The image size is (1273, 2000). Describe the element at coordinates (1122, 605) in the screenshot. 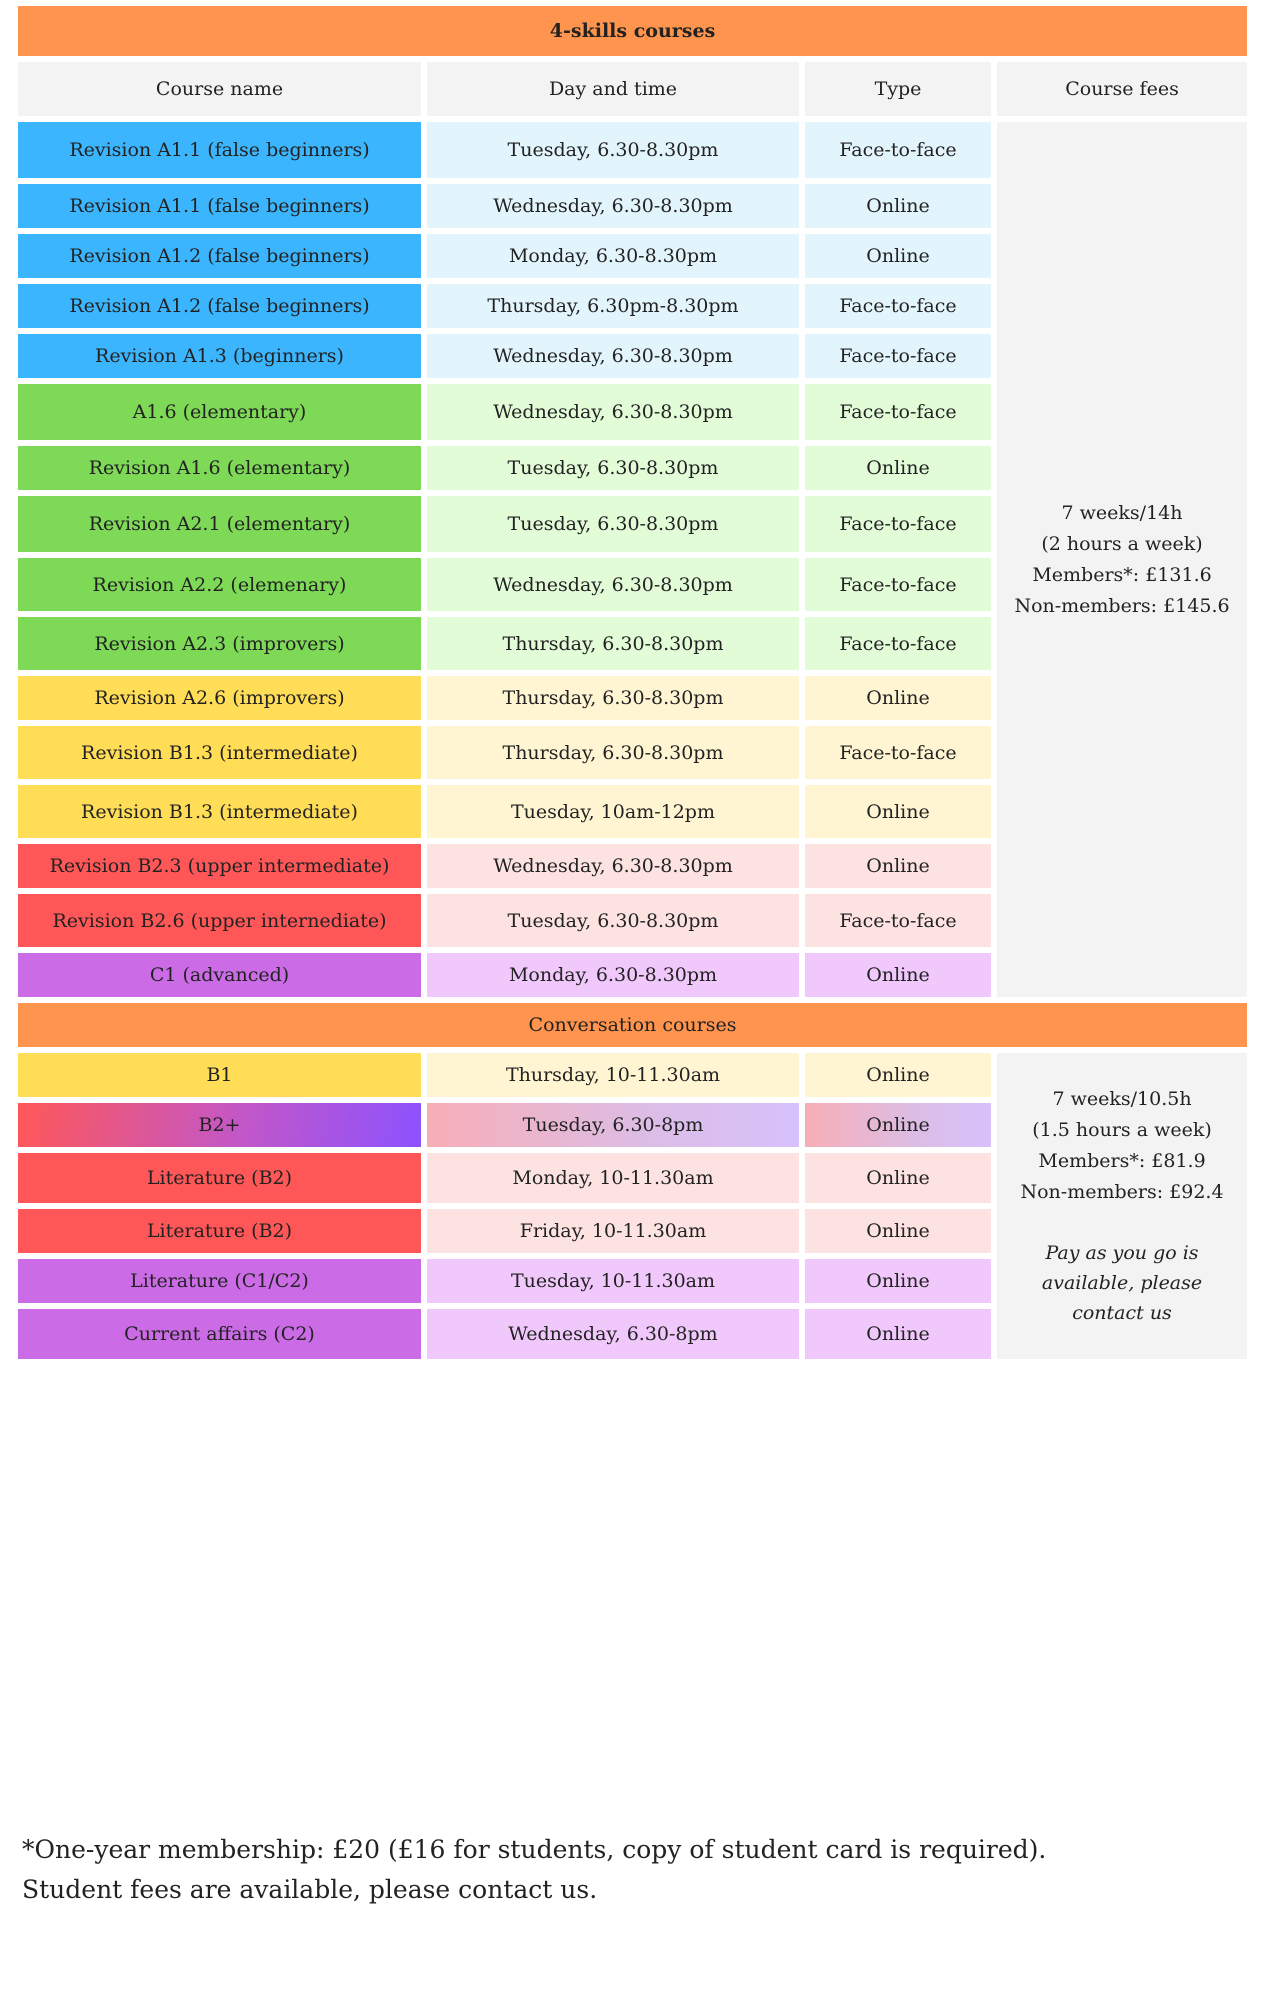

I see `fee-line: Non-members: £145.6` at that location.